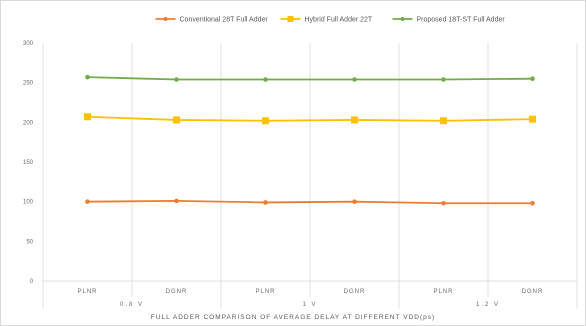 The image size is (586, 326). I want to click on y-tick-label: 150, so click(28, 163).